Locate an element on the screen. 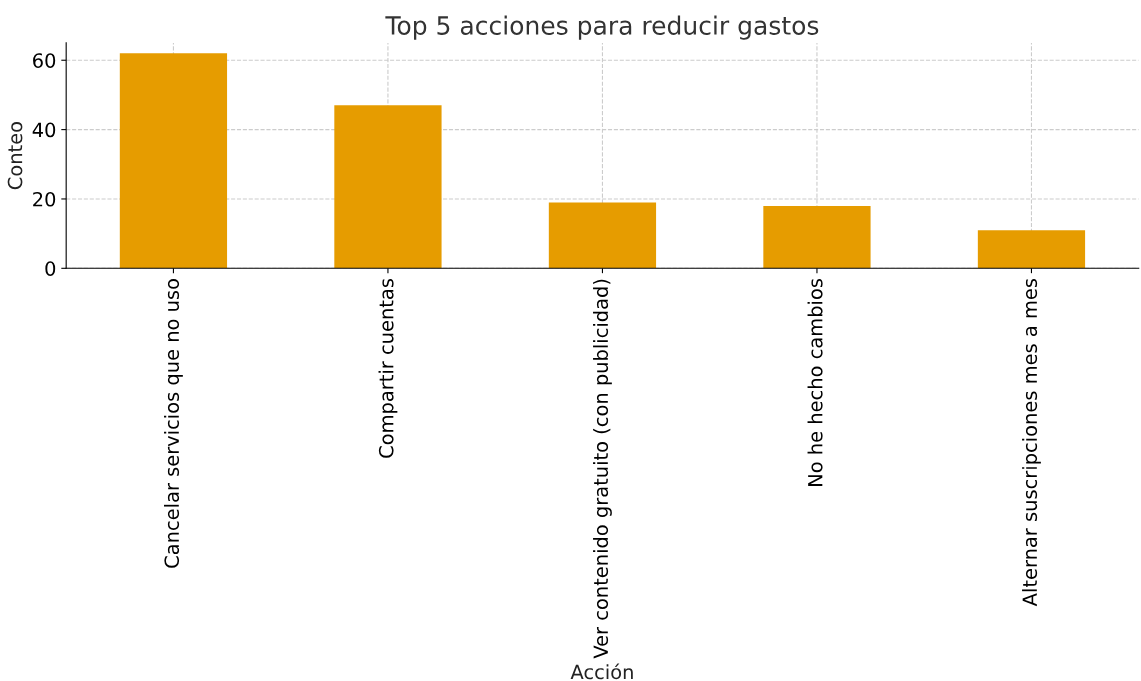 The width and height of the screenshot is (1141, 681). x-tick-label: Alternar suscripciones mes a mes is located at coordinates (1031, 442).